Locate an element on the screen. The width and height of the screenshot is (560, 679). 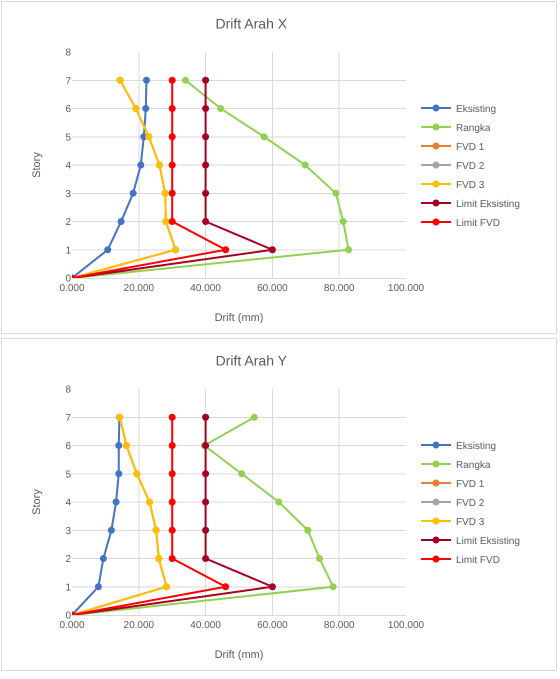
chart-title: Drift Arah X is located at coordinates (252, 23).